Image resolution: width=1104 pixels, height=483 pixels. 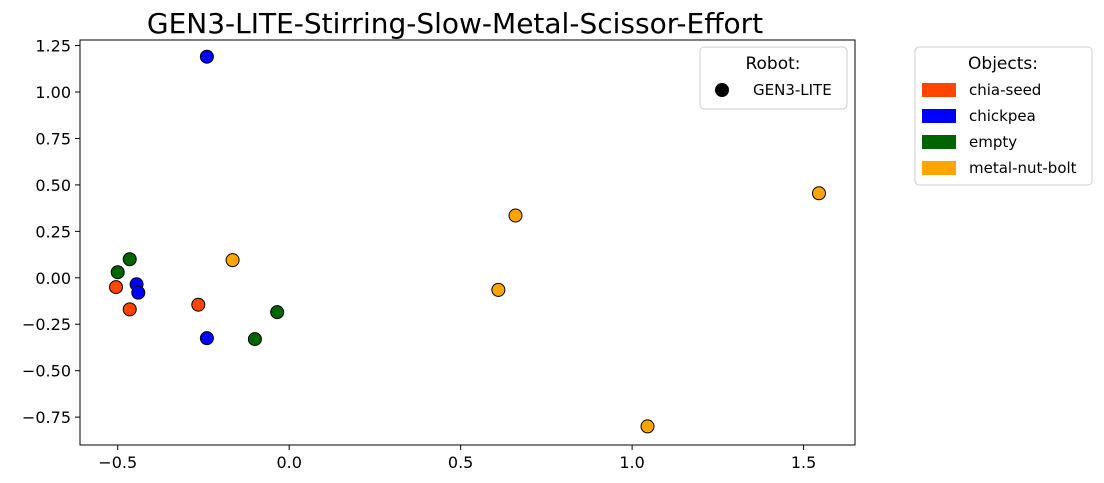 I want to click on x-tick-label: 0.0, so click(x=288, y=462).